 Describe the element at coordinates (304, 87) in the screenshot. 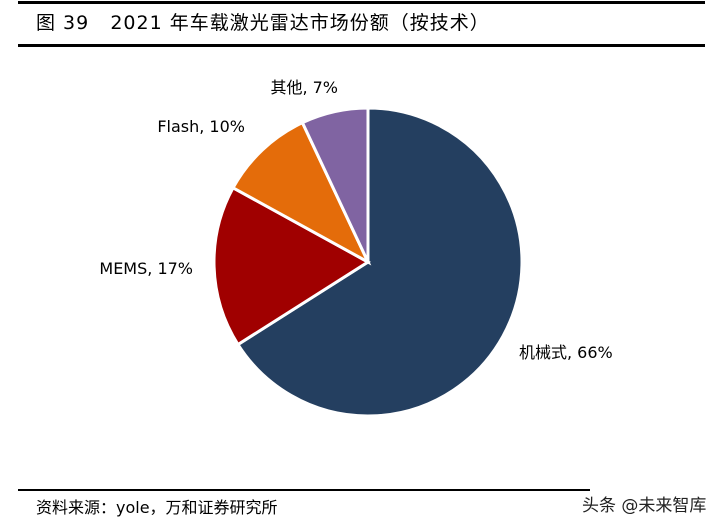

I see `data-label-3: 其他, 7%` at that location.